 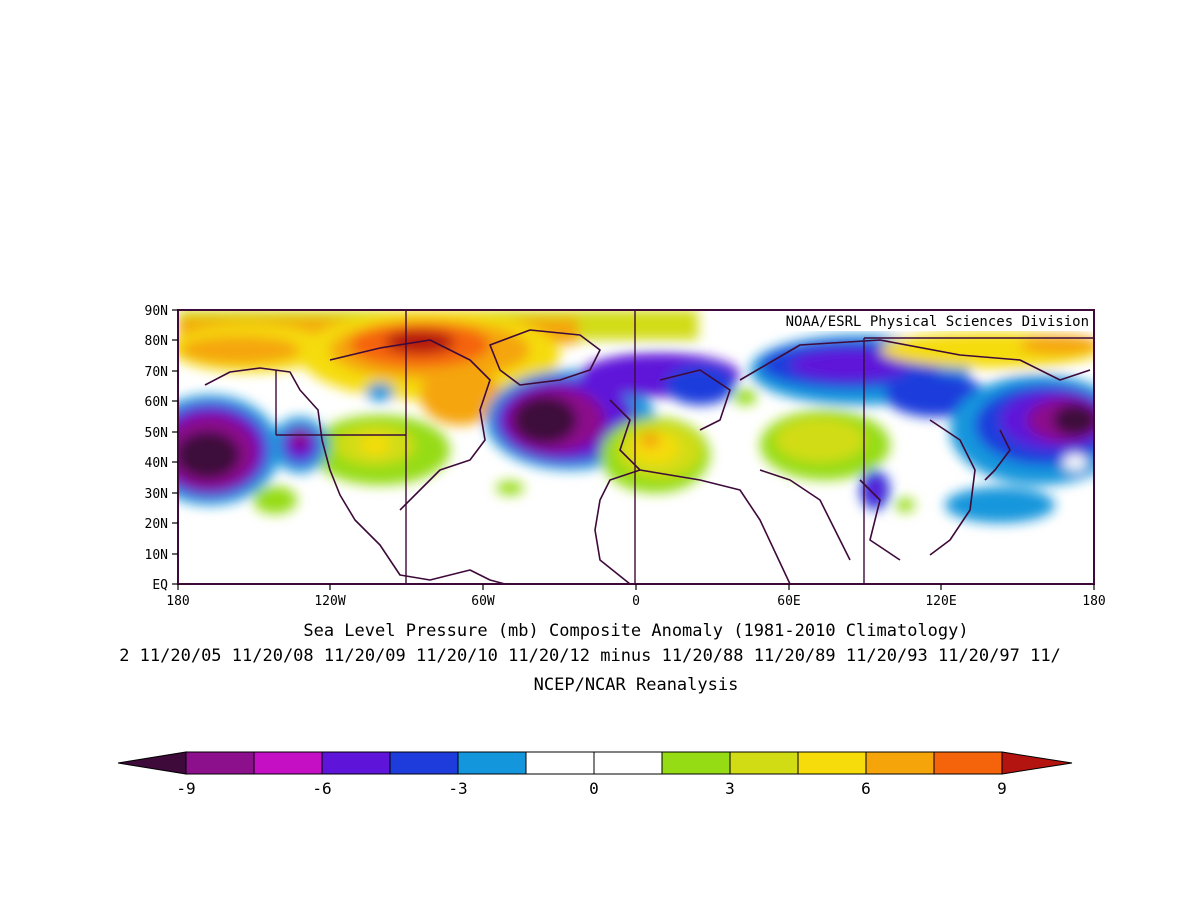 I want to click on colorbar-label: 6, so click(x=866, y=788).